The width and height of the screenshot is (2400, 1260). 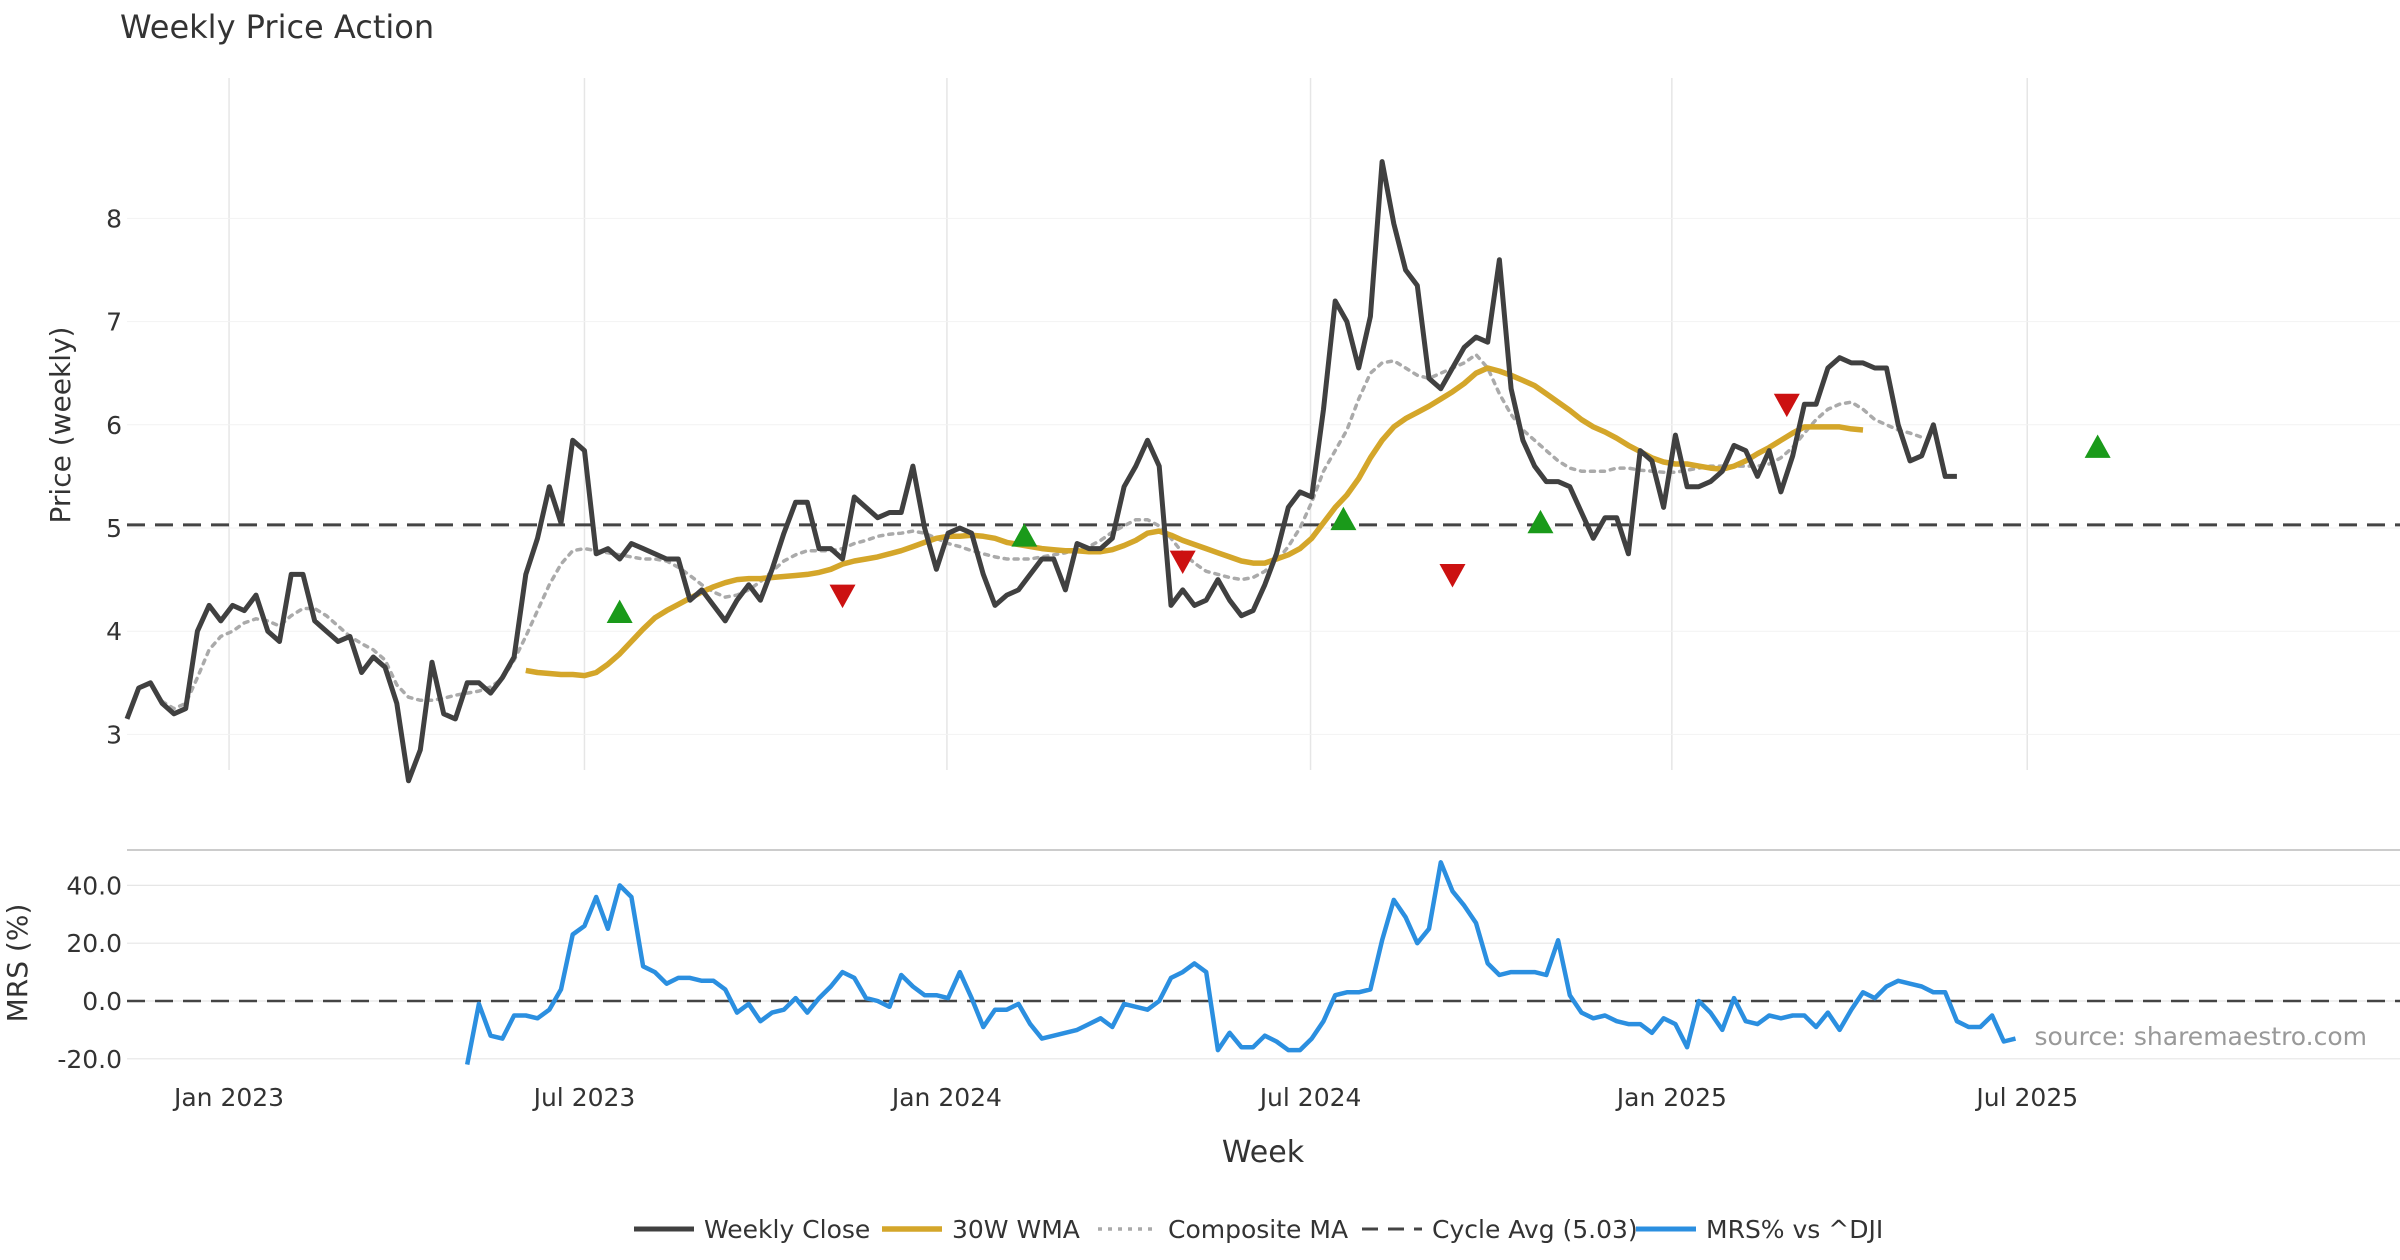 What do you see at coordinates (228, 1097) in the screenshot?
I see `x-tick-label: Jan 2023` at bounding box center [228, 1097].